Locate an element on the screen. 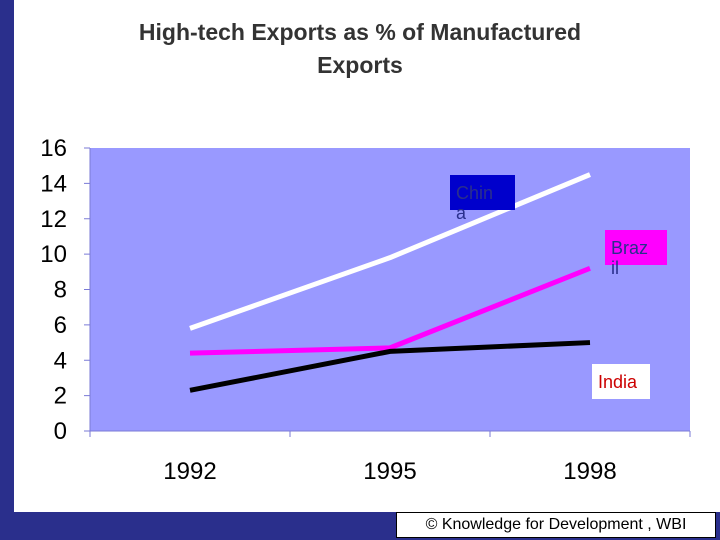  x-axis: 1992 1995 1998 is located at coordinates (390, 457).